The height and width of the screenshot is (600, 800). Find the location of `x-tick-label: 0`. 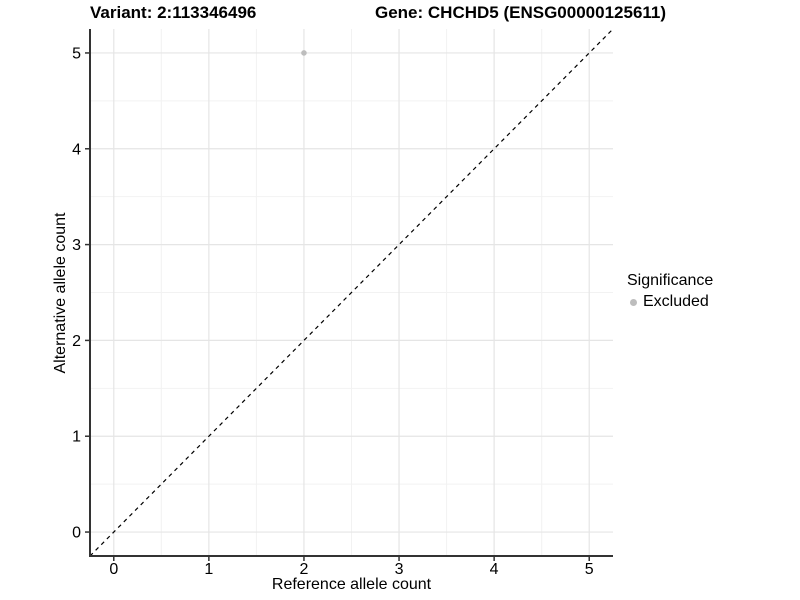

x-tick-label: 0 is located at coordinates (113, 569).